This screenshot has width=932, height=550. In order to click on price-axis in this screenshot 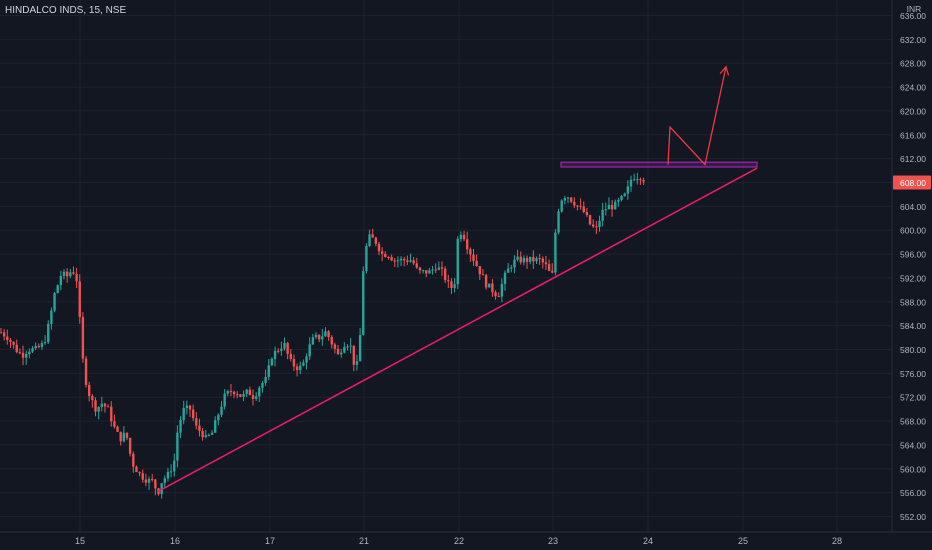, I will do `click(912, 275)`.